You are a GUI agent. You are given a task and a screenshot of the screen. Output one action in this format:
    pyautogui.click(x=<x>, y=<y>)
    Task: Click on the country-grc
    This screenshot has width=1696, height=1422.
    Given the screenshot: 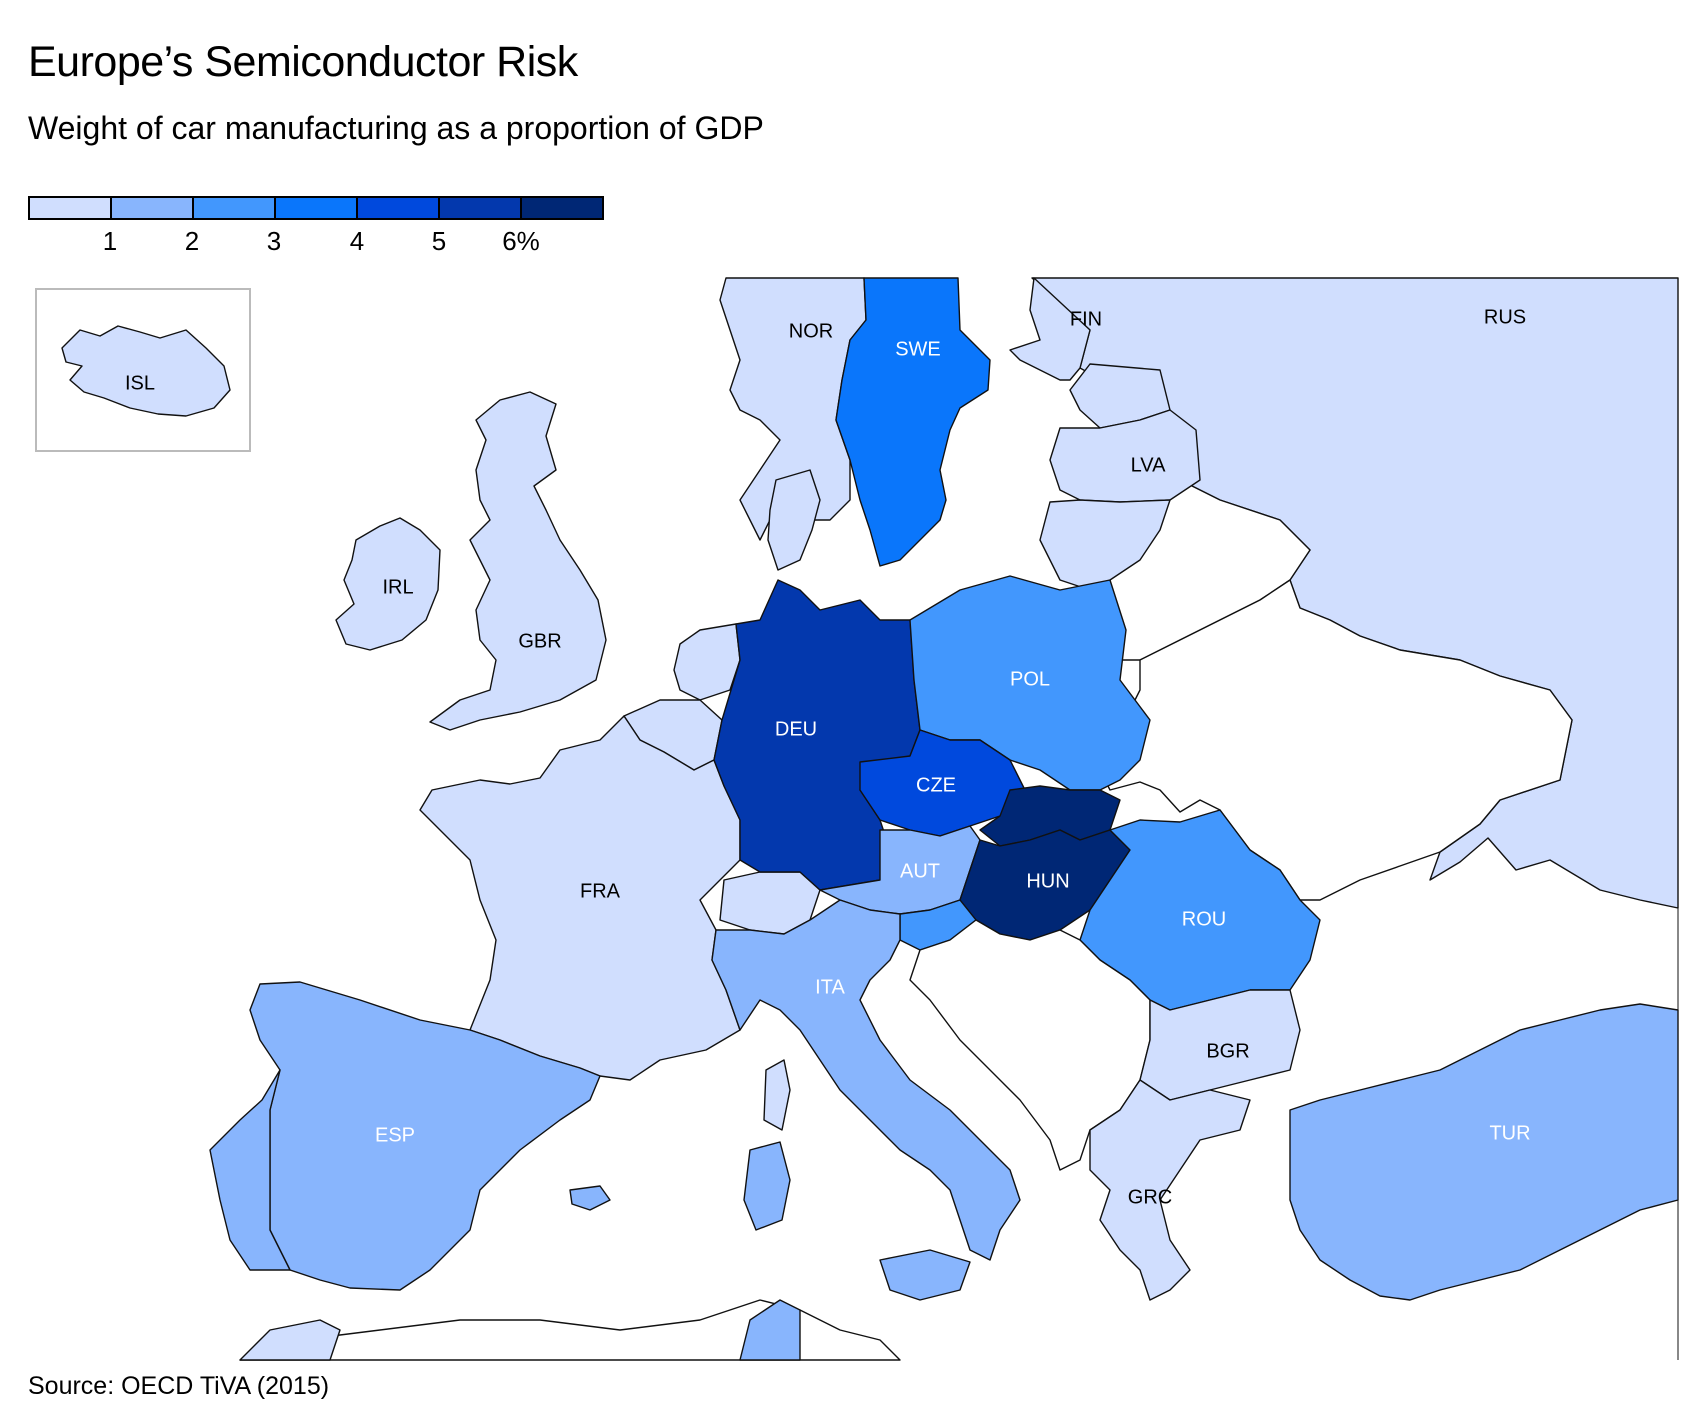 What is the action you would take?
    pyautogui.click(x=1170, y=1190)
    